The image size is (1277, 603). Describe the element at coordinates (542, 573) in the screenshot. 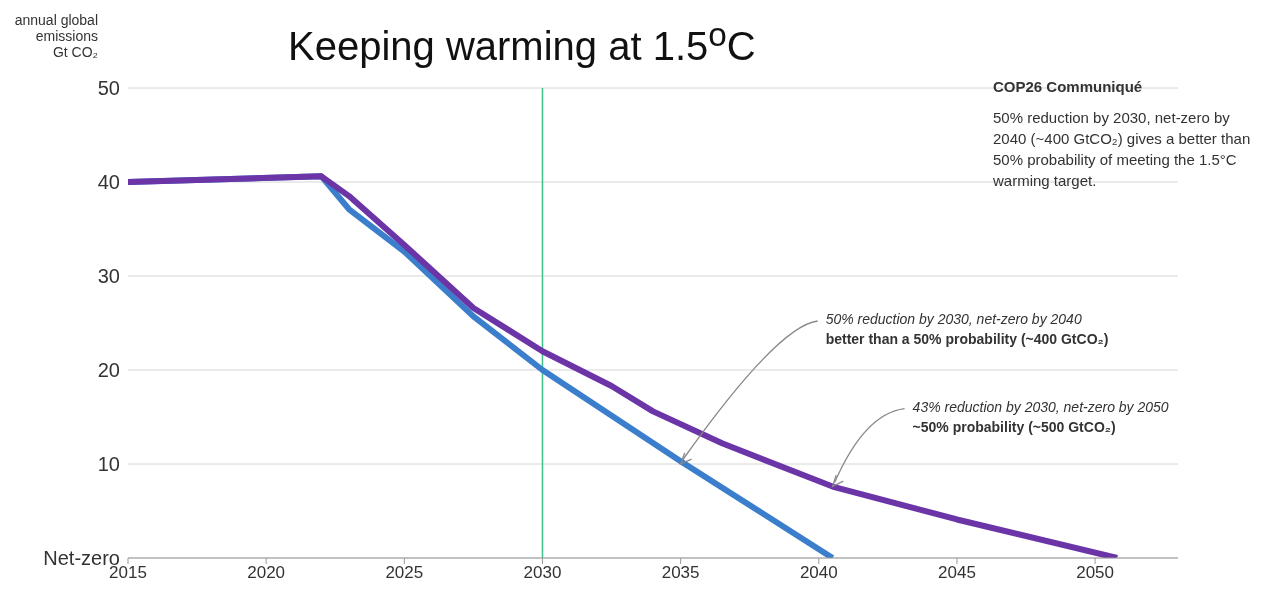

I see `x-tick-label: 2030` at that location.